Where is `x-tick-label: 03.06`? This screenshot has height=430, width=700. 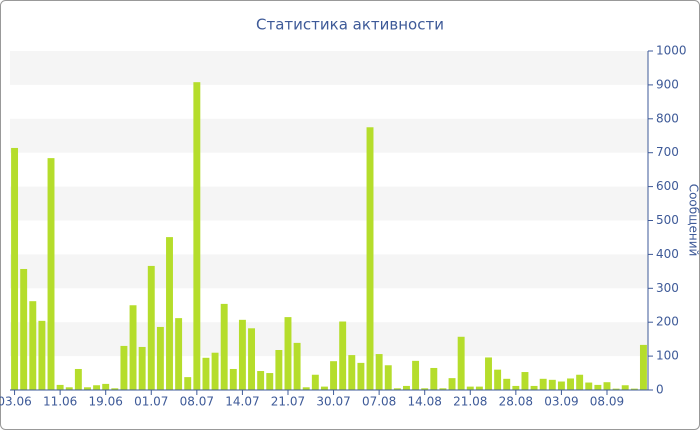 x-tick-label: 03.06 is located at coordinates (16, 402).